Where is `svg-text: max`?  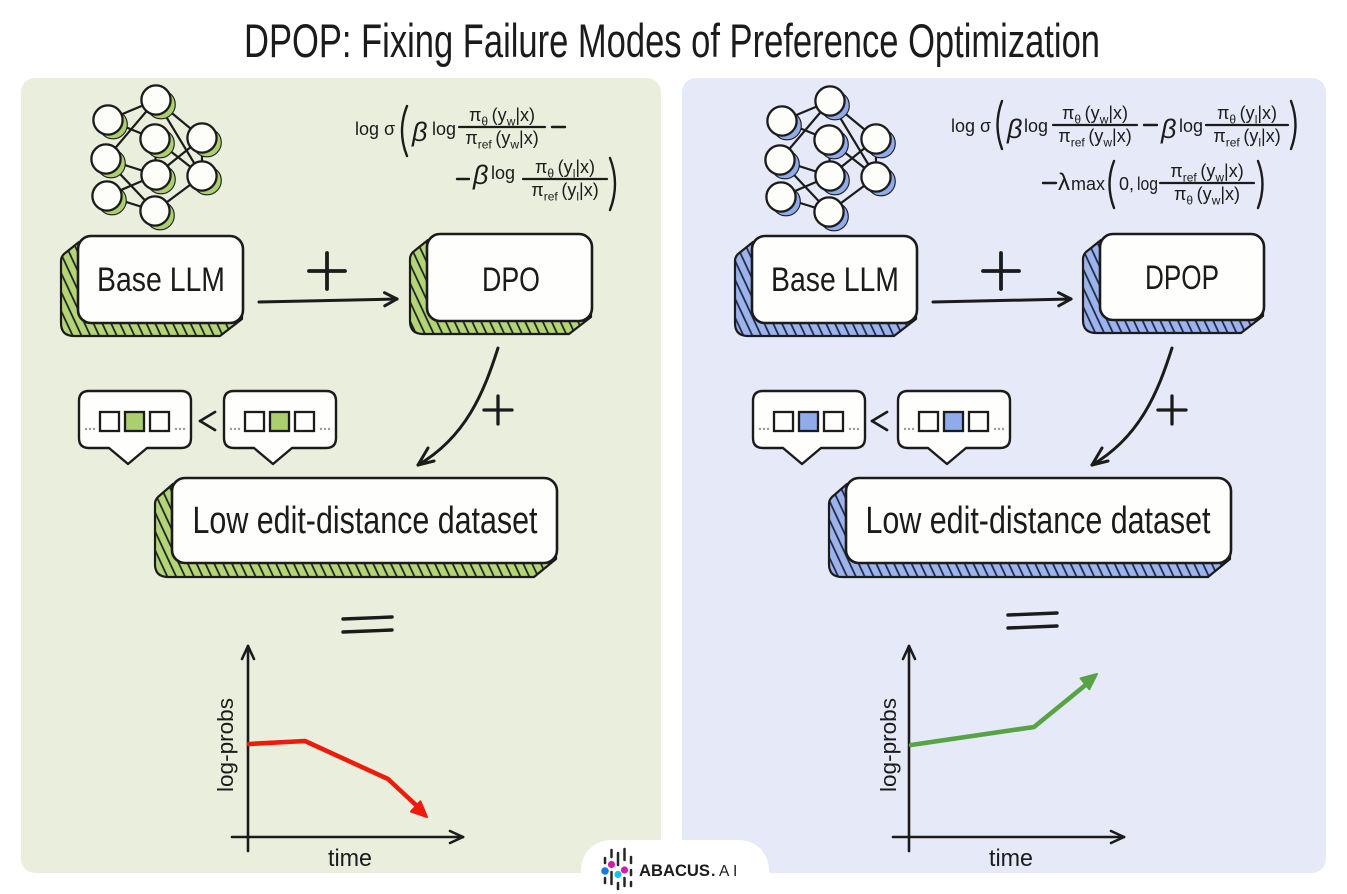 svg-text: max is located at coordinates (1088, 184).